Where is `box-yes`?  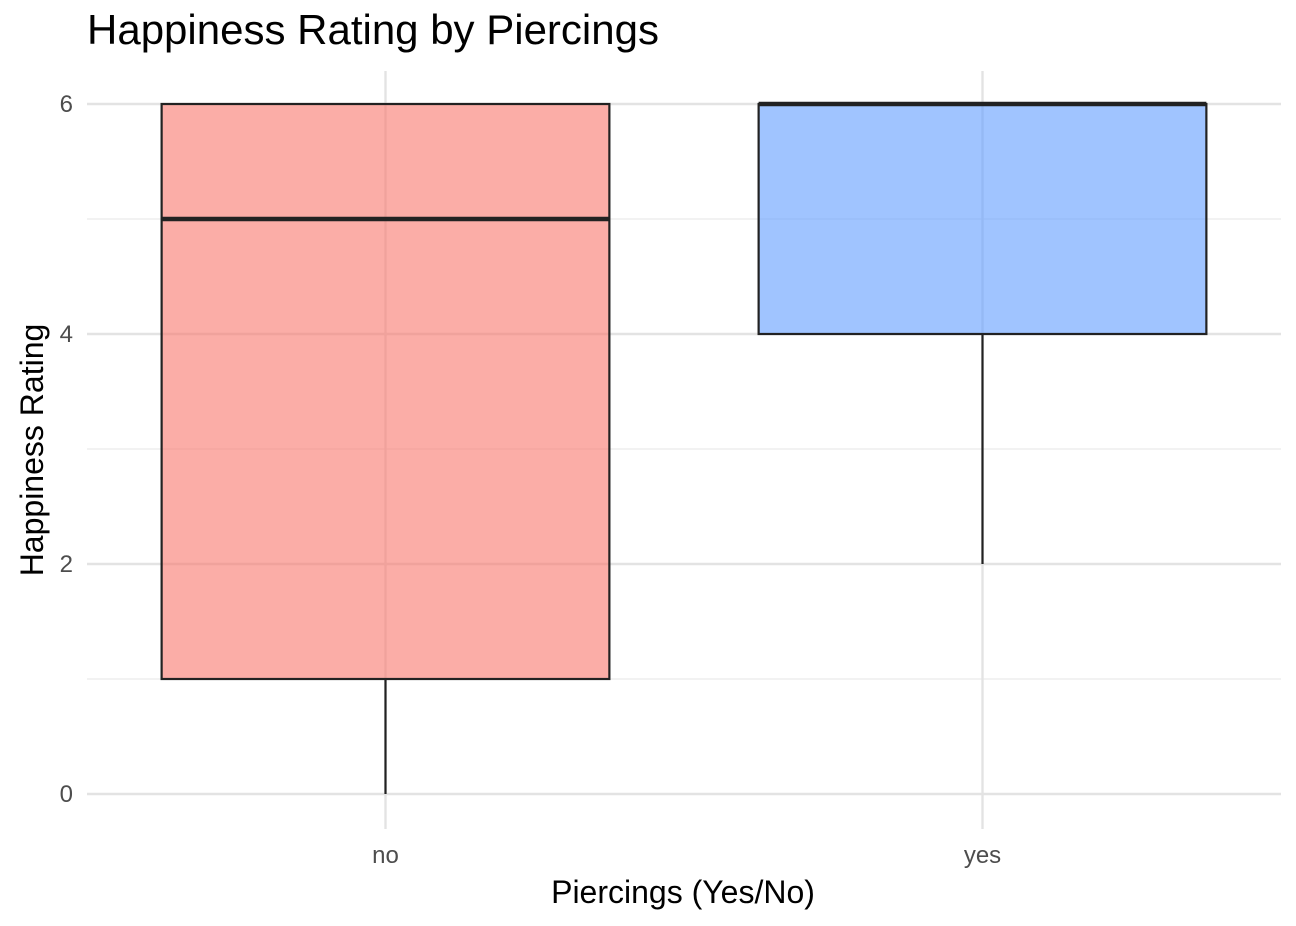 box-yes is located at coordinates (982, 219).